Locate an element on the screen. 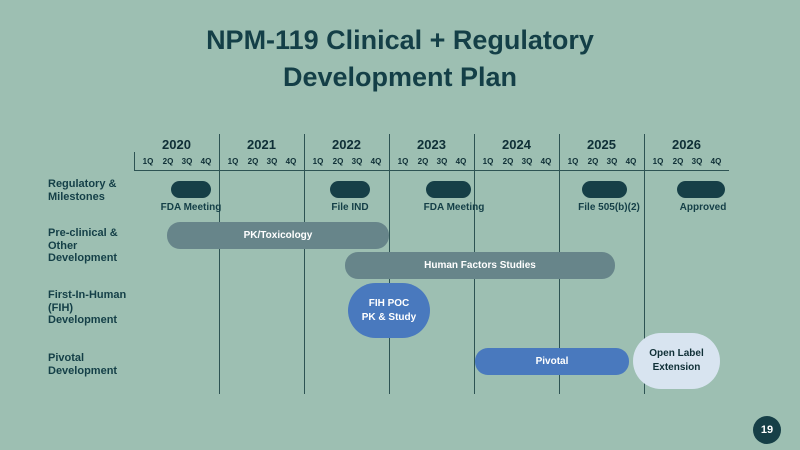 This screenshot has height=450, width=800. page-number-badge: 19 is located at coordinates (767, 430).